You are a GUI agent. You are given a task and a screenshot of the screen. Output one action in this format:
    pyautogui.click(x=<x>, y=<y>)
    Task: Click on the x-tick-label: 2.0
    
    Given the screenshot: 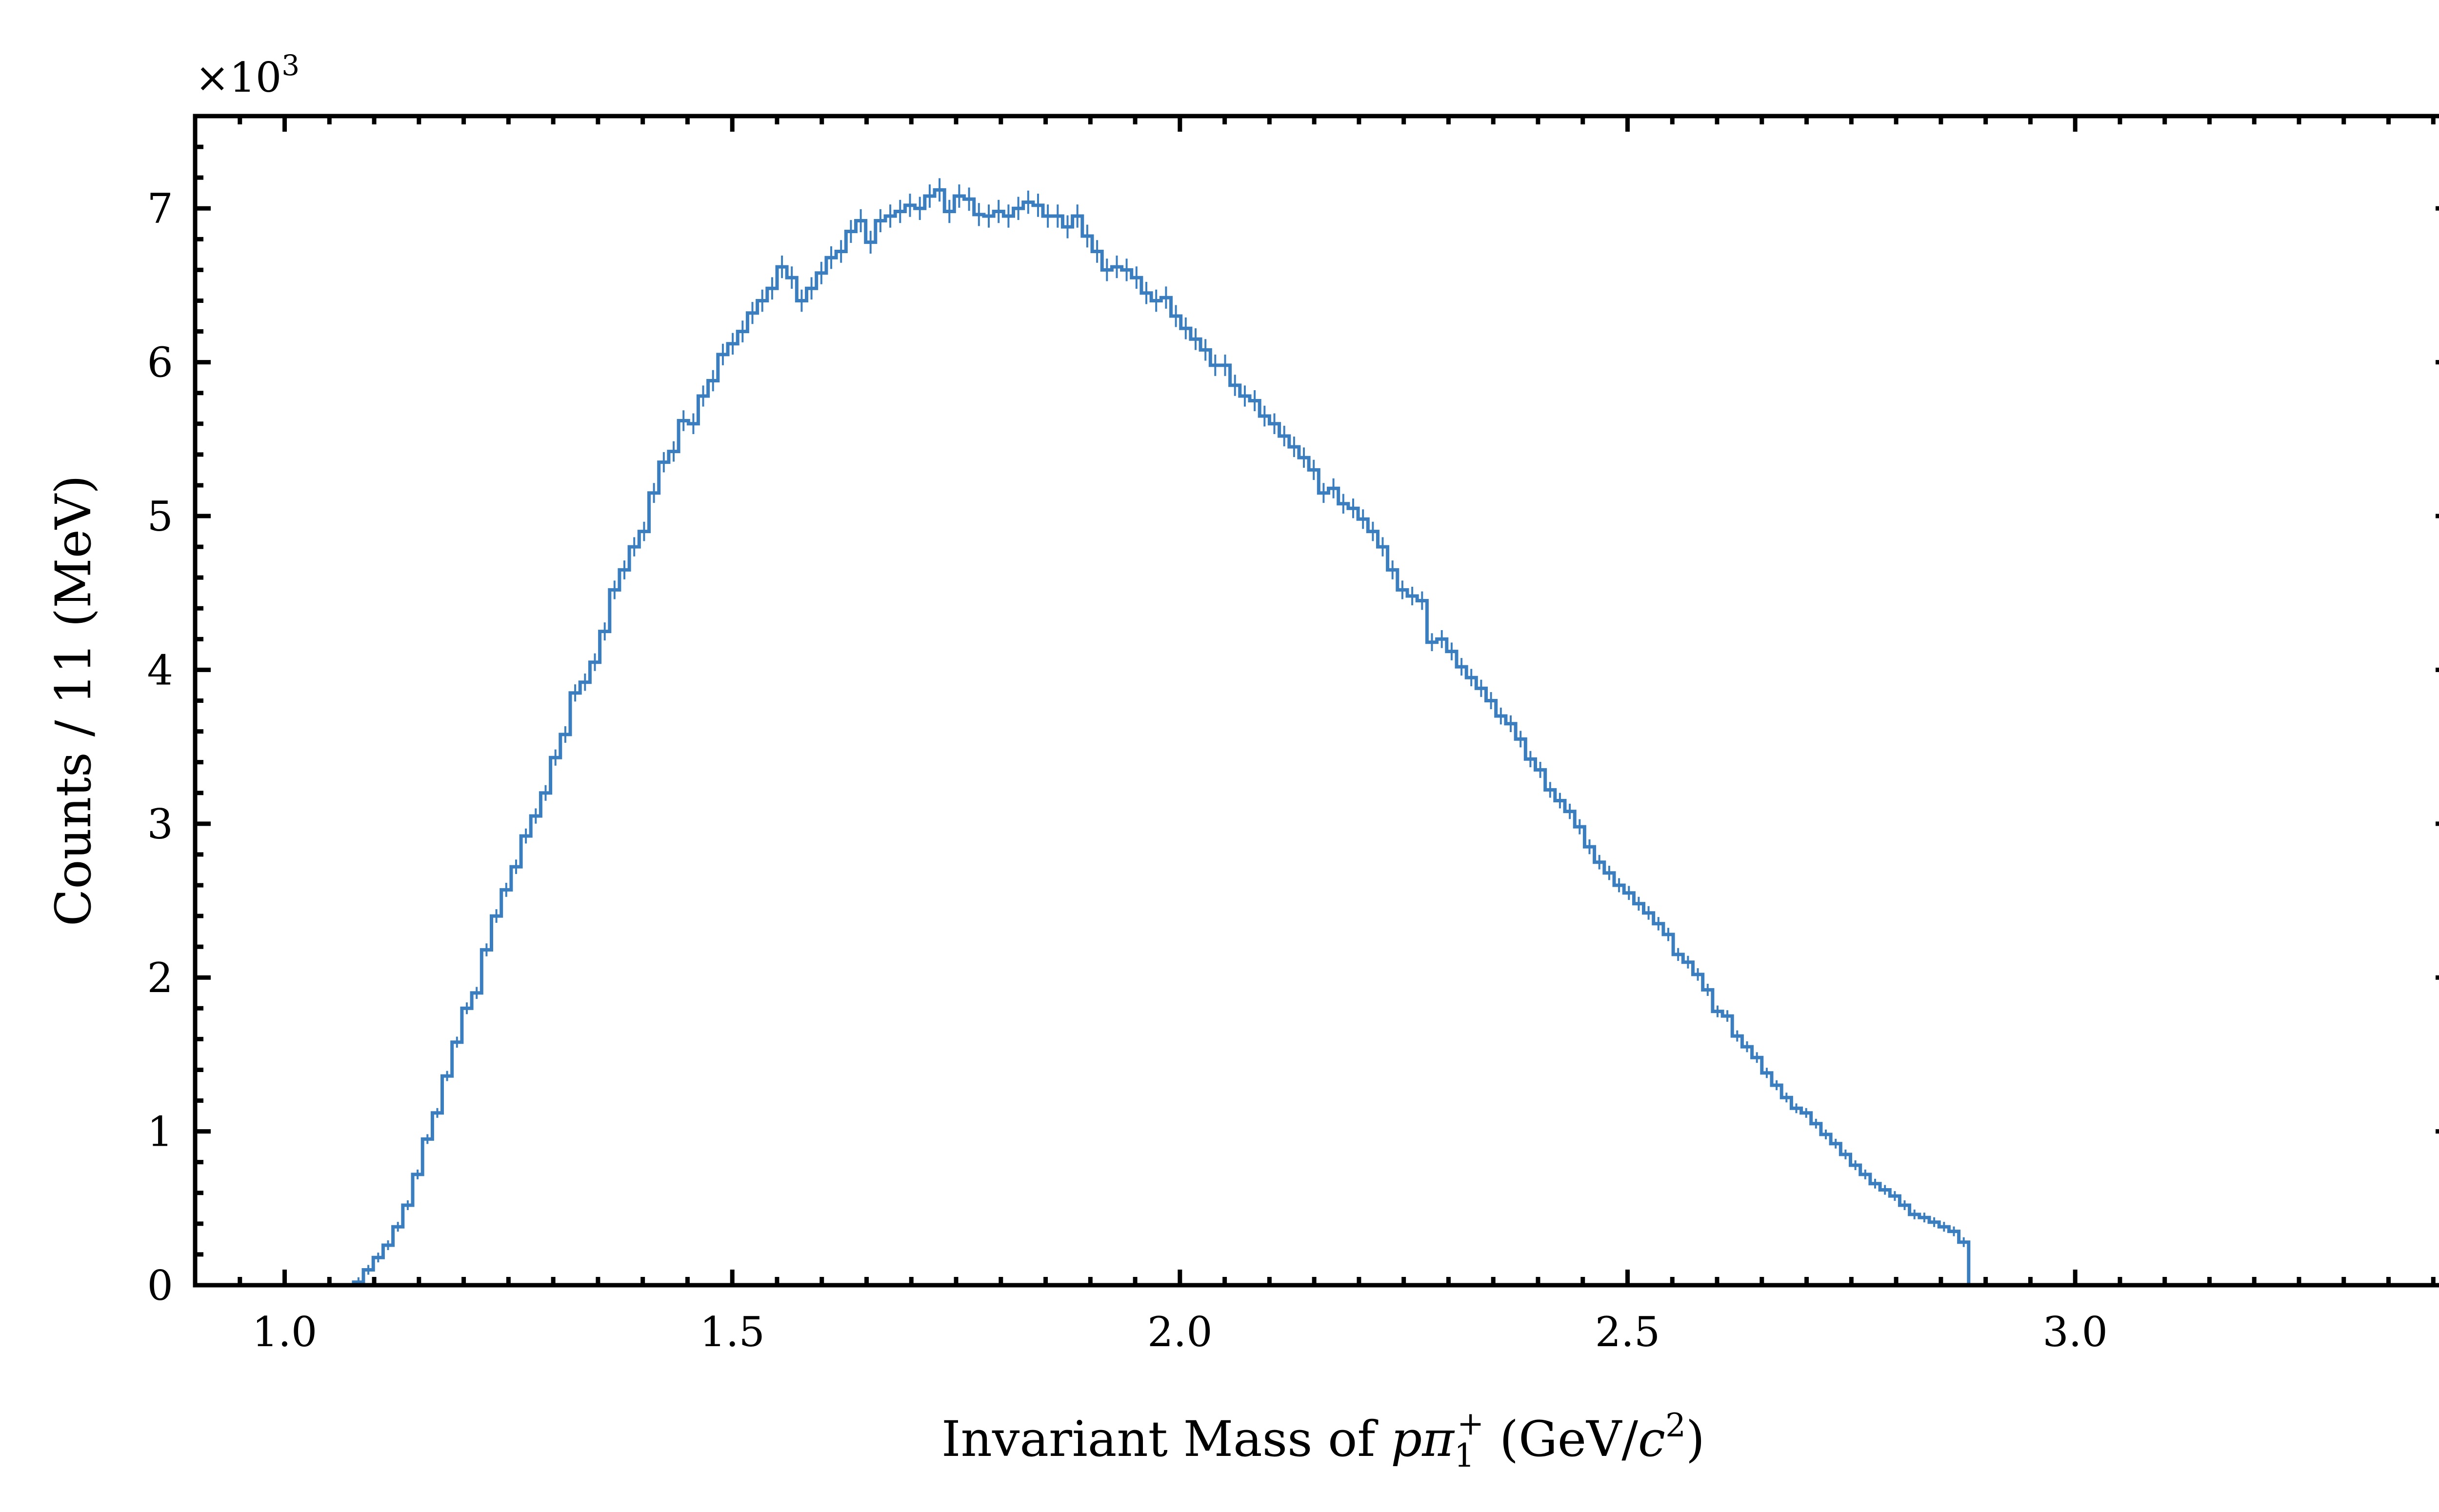 What is the action you would take?
    pyautogui.click(x=1180, y=1332)
    